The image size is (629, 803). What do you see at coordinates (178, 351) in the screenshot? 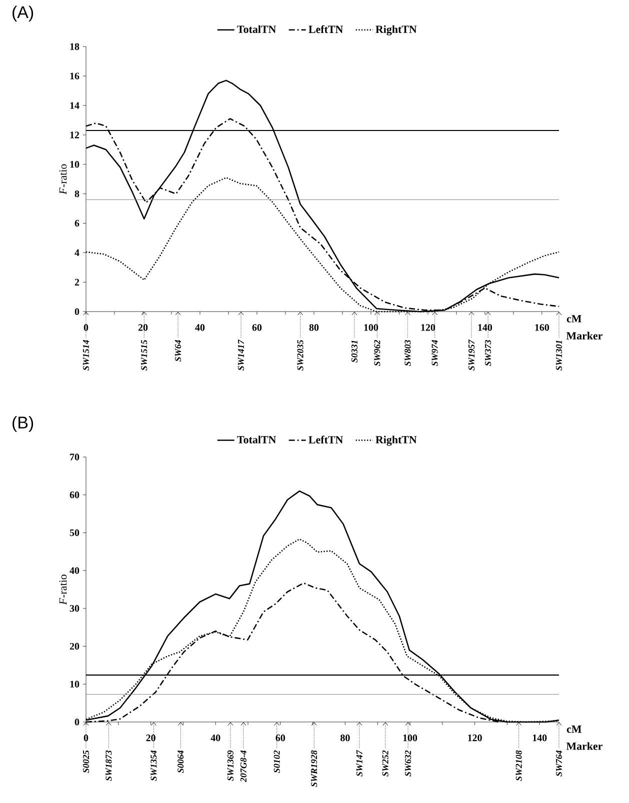
I see `annotation: SW64` at bounding box center [178, 351].